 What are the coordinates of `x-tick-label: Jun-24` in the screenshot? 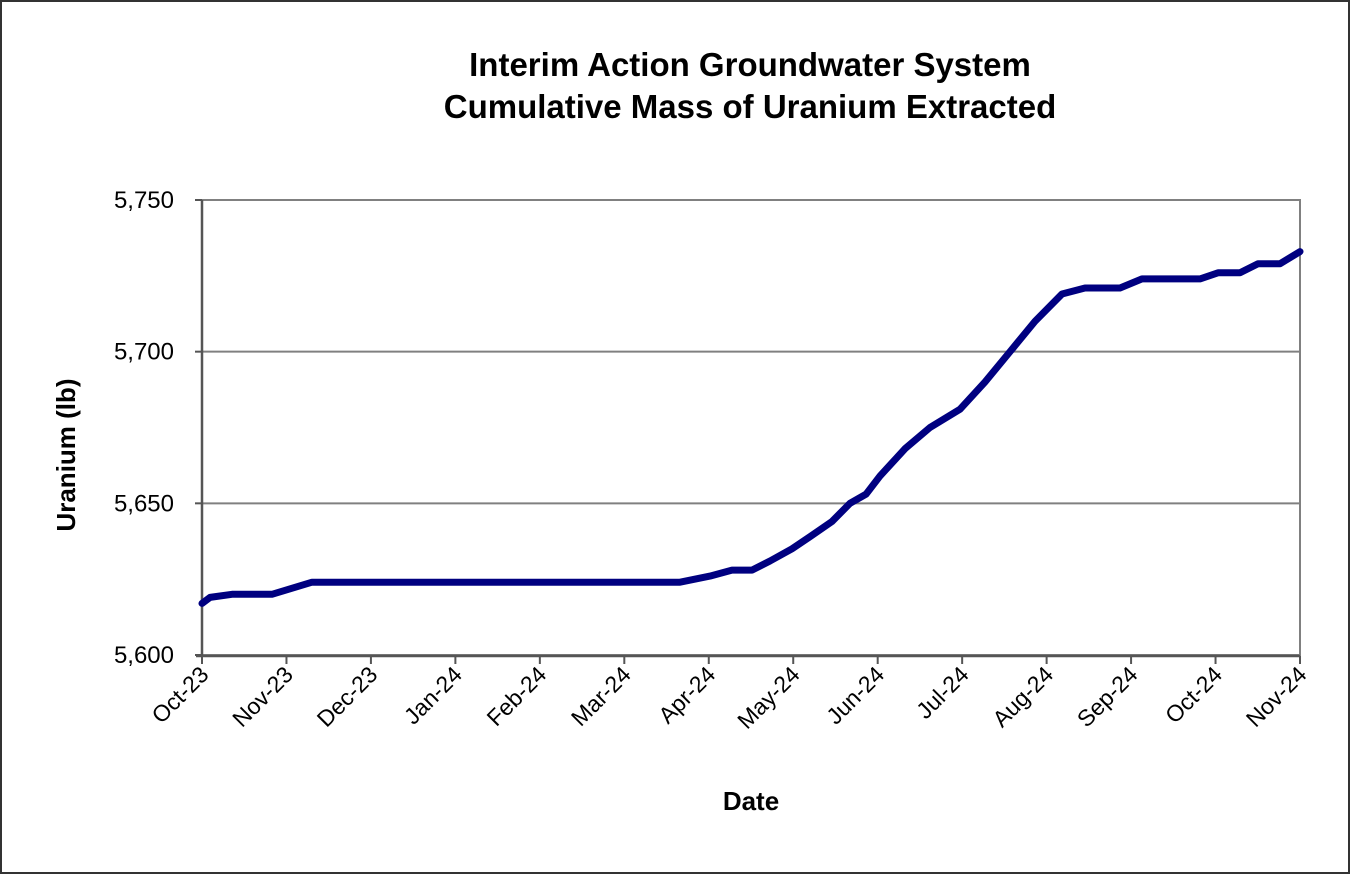 It's located at (855, 695).